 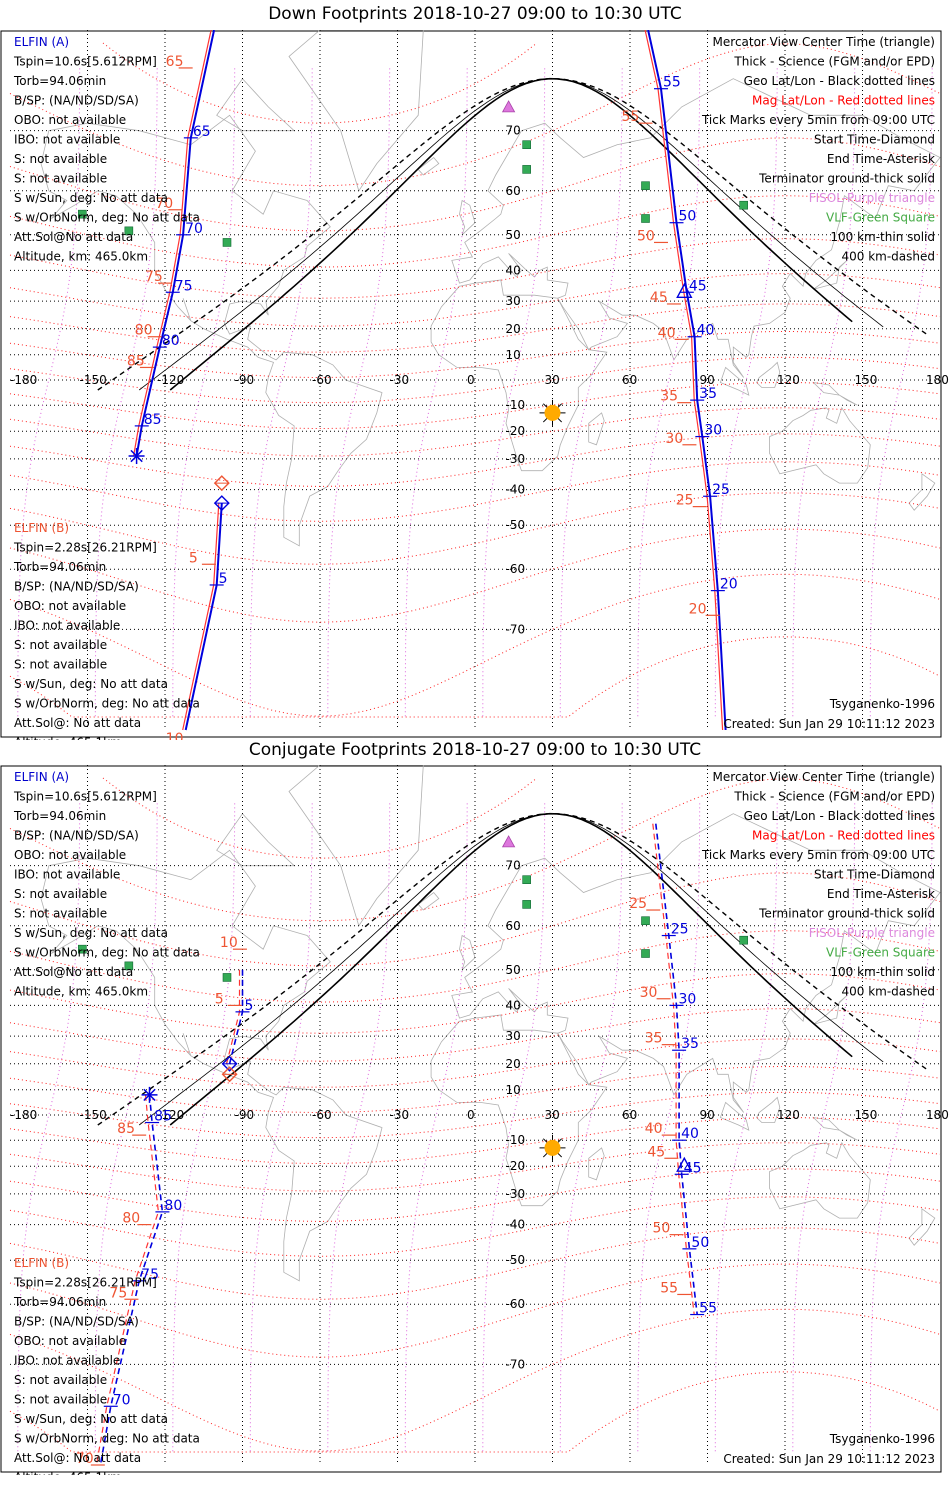 What do you see at coordinates (937, 1115) in the screenshot?
I see `lon-tick-label: 180` at bounding box center [937, 1115].